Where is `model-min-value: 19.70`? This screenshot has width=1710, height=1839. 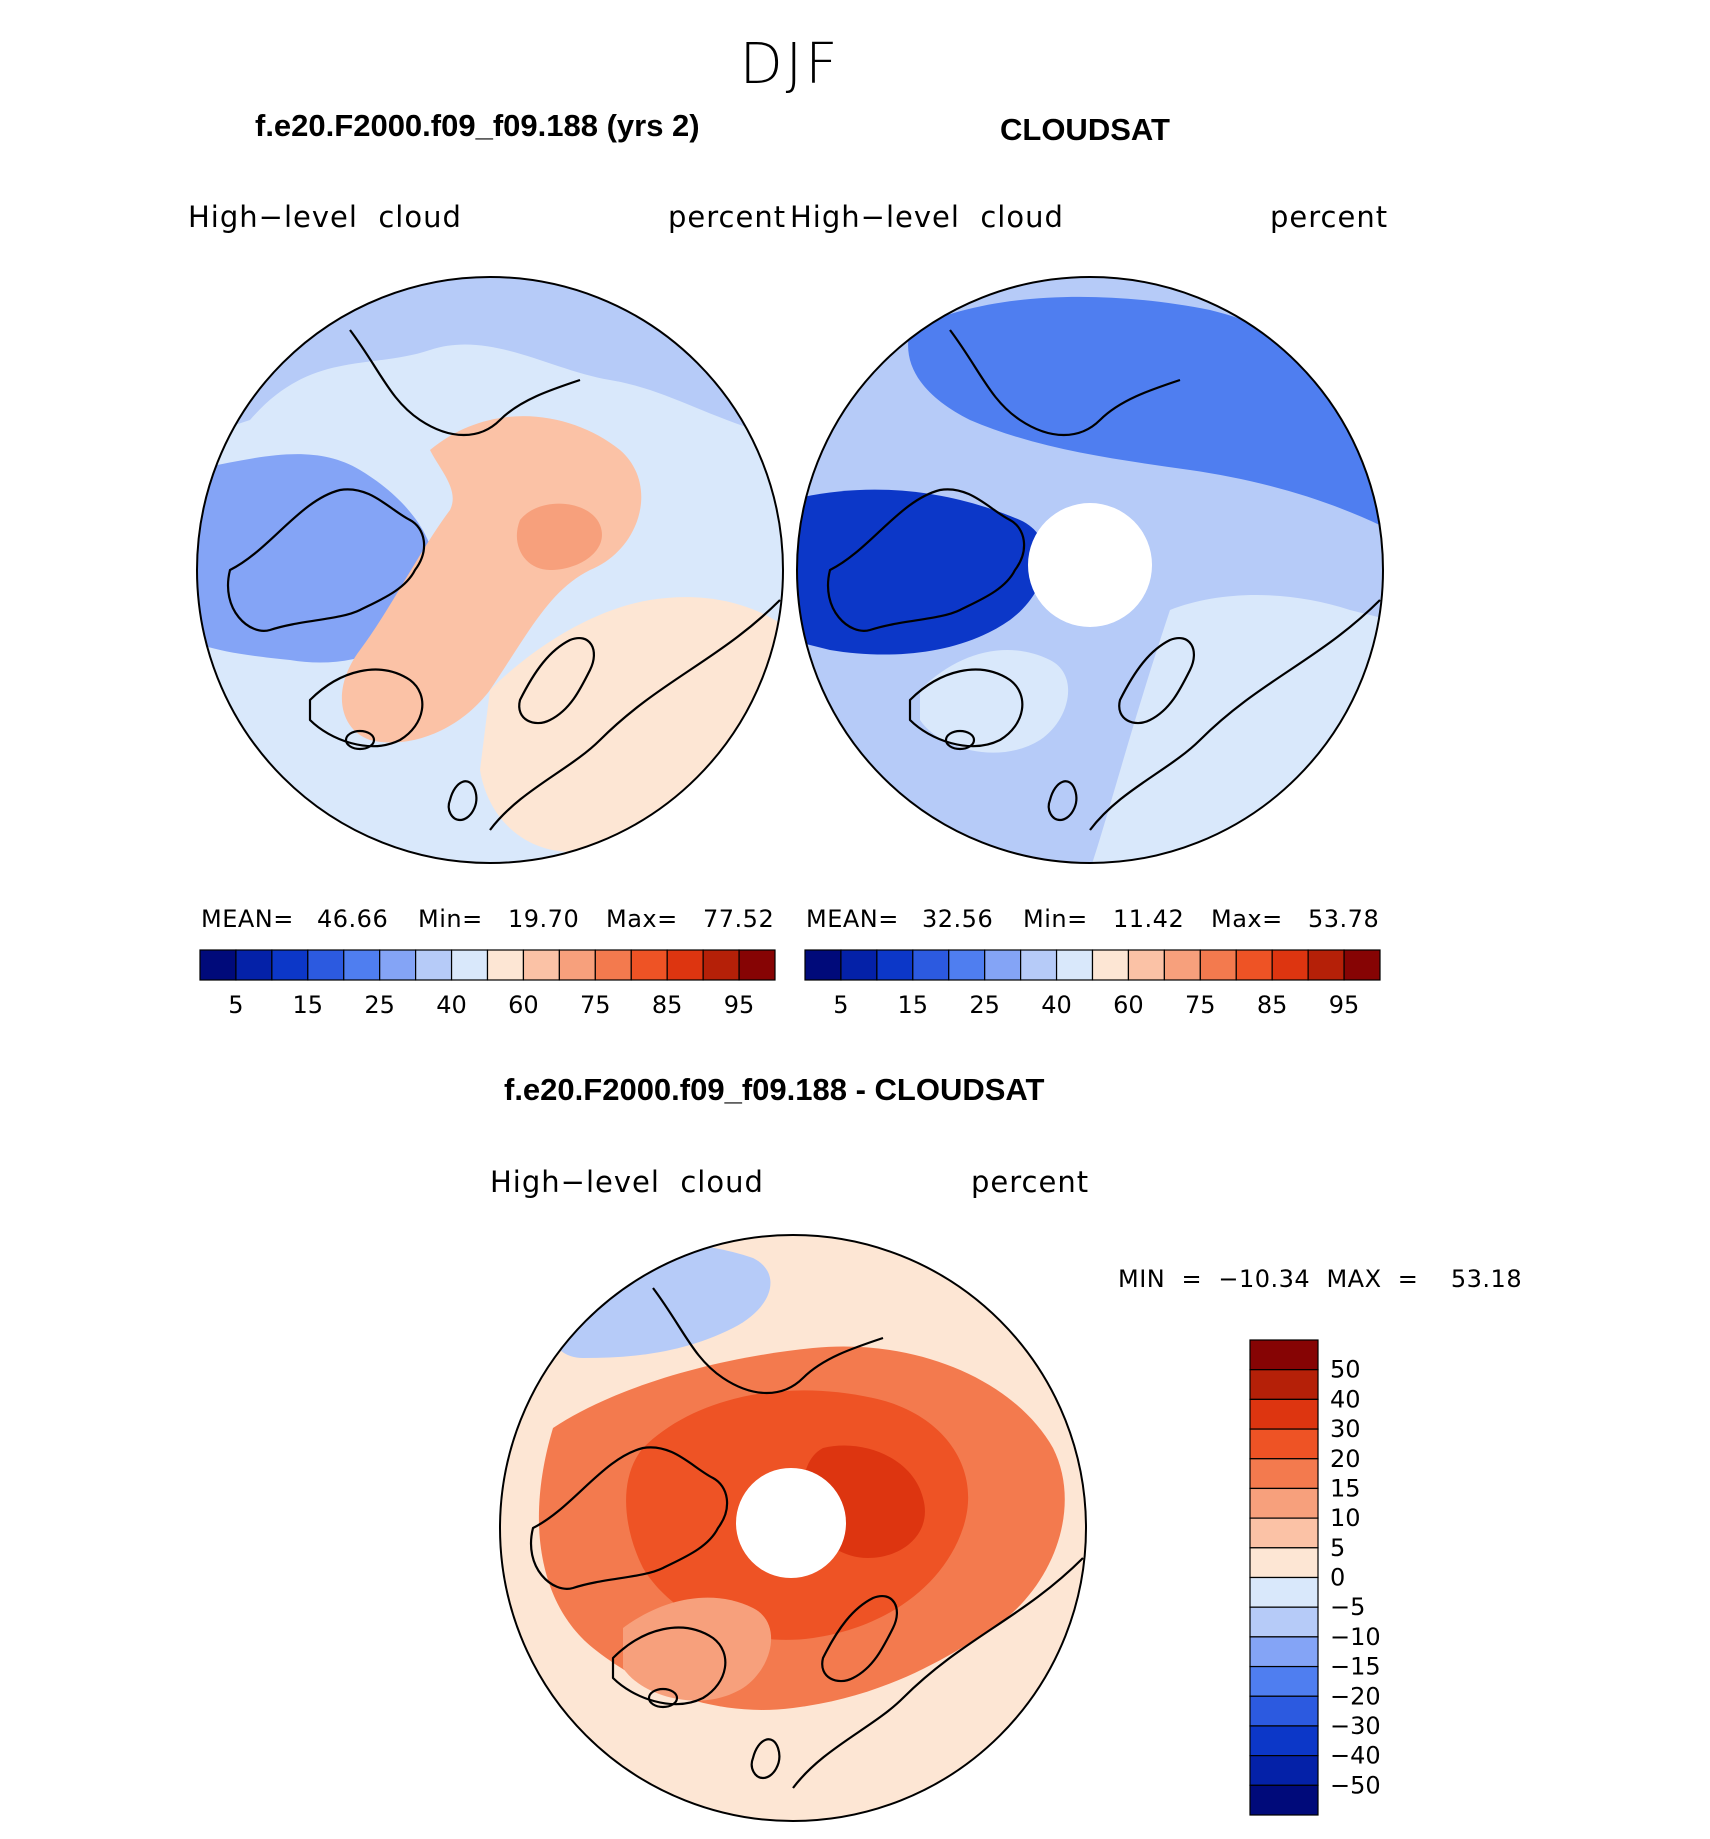 model-min-value: 19.70 is located at coordinates (544, 919).